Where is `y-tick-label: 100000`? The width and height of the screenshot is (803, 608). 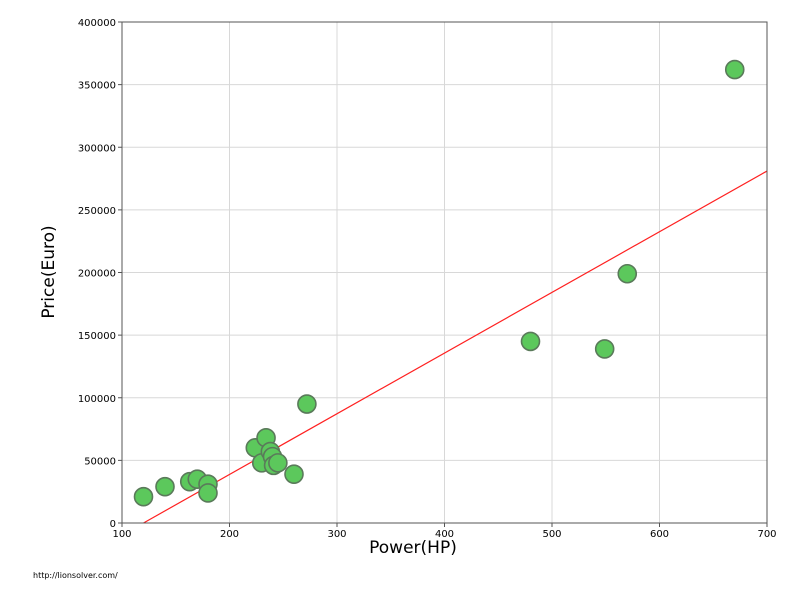
y-tick-label: 100000 is located at coordinates (97, 399).